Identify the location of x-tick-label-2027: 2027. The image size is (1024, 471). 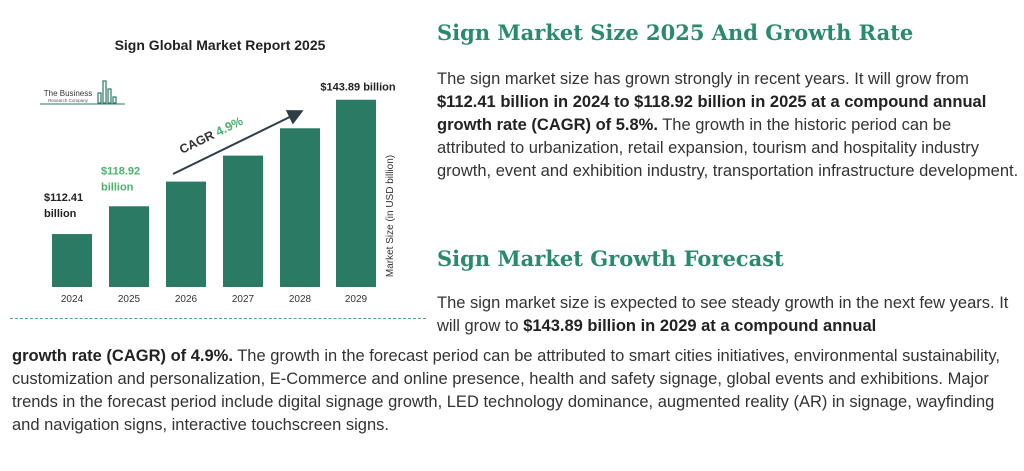
(243, 299).